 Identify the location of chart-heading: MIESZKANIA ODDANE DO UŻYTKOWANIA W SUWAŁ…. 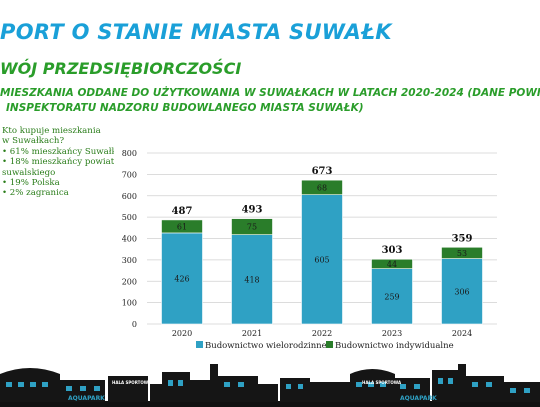
(270, 101).